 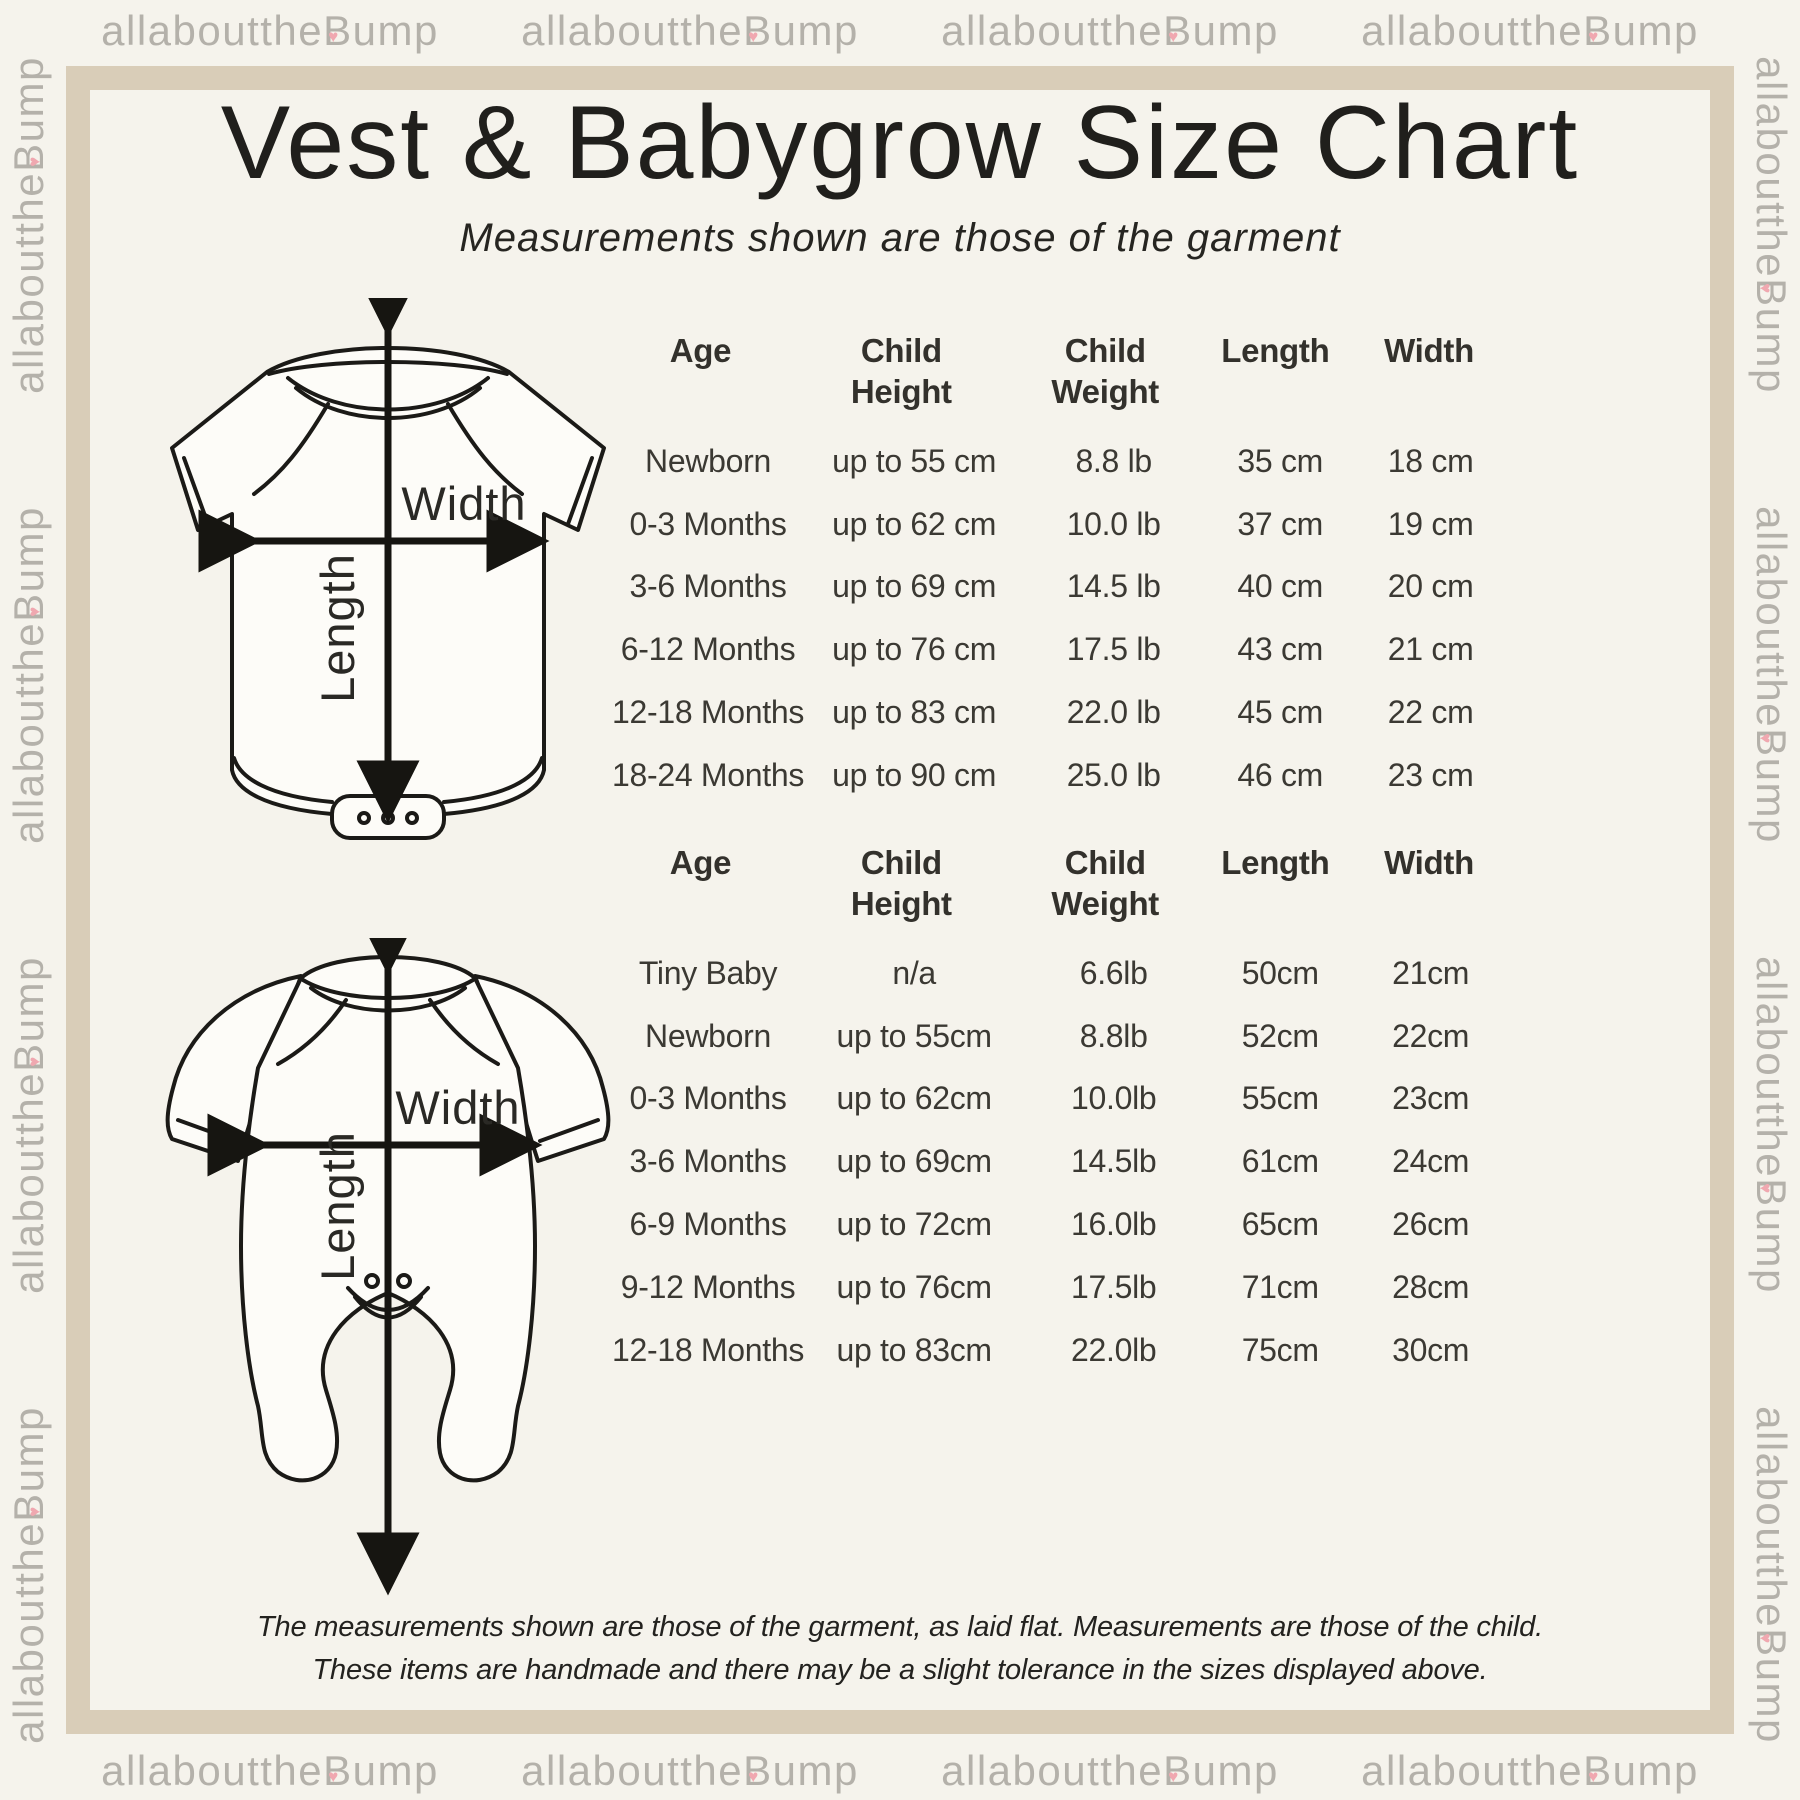 I want to click on table-cell: Tiny Baby, so click(x=708, y=972).